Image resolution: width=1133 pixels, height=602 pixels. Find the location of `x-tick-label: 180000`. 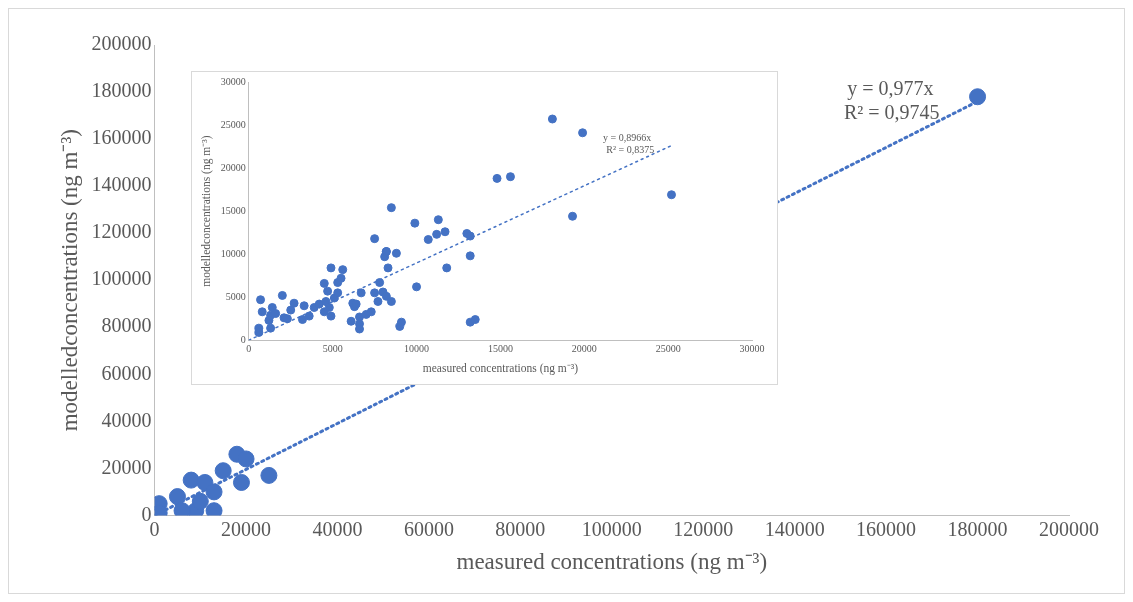

x-tick-label: 180000 is located at coordinates (977, 528).